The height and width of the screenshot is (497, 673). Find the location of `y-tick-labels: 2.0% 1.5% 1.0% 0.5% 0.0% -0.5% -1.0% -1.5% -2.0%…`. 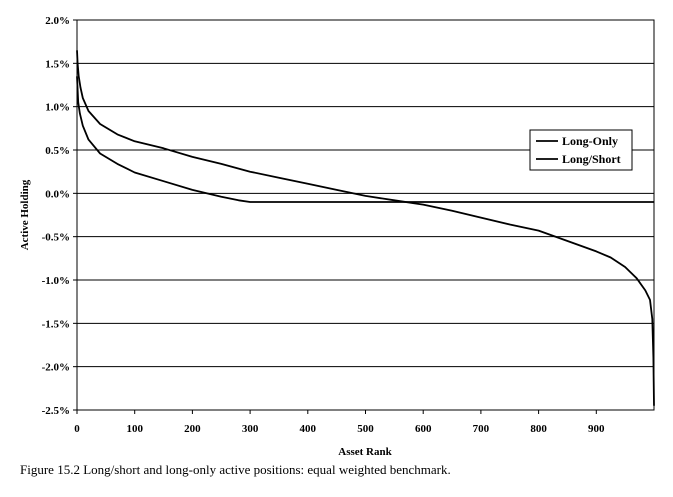

y-tick-labels: 2.0% 1.5% 1.0% 0.5% 0.0% -0.5% -1.0% -1.5% -2.0%… is located at coordinates (56, 216).